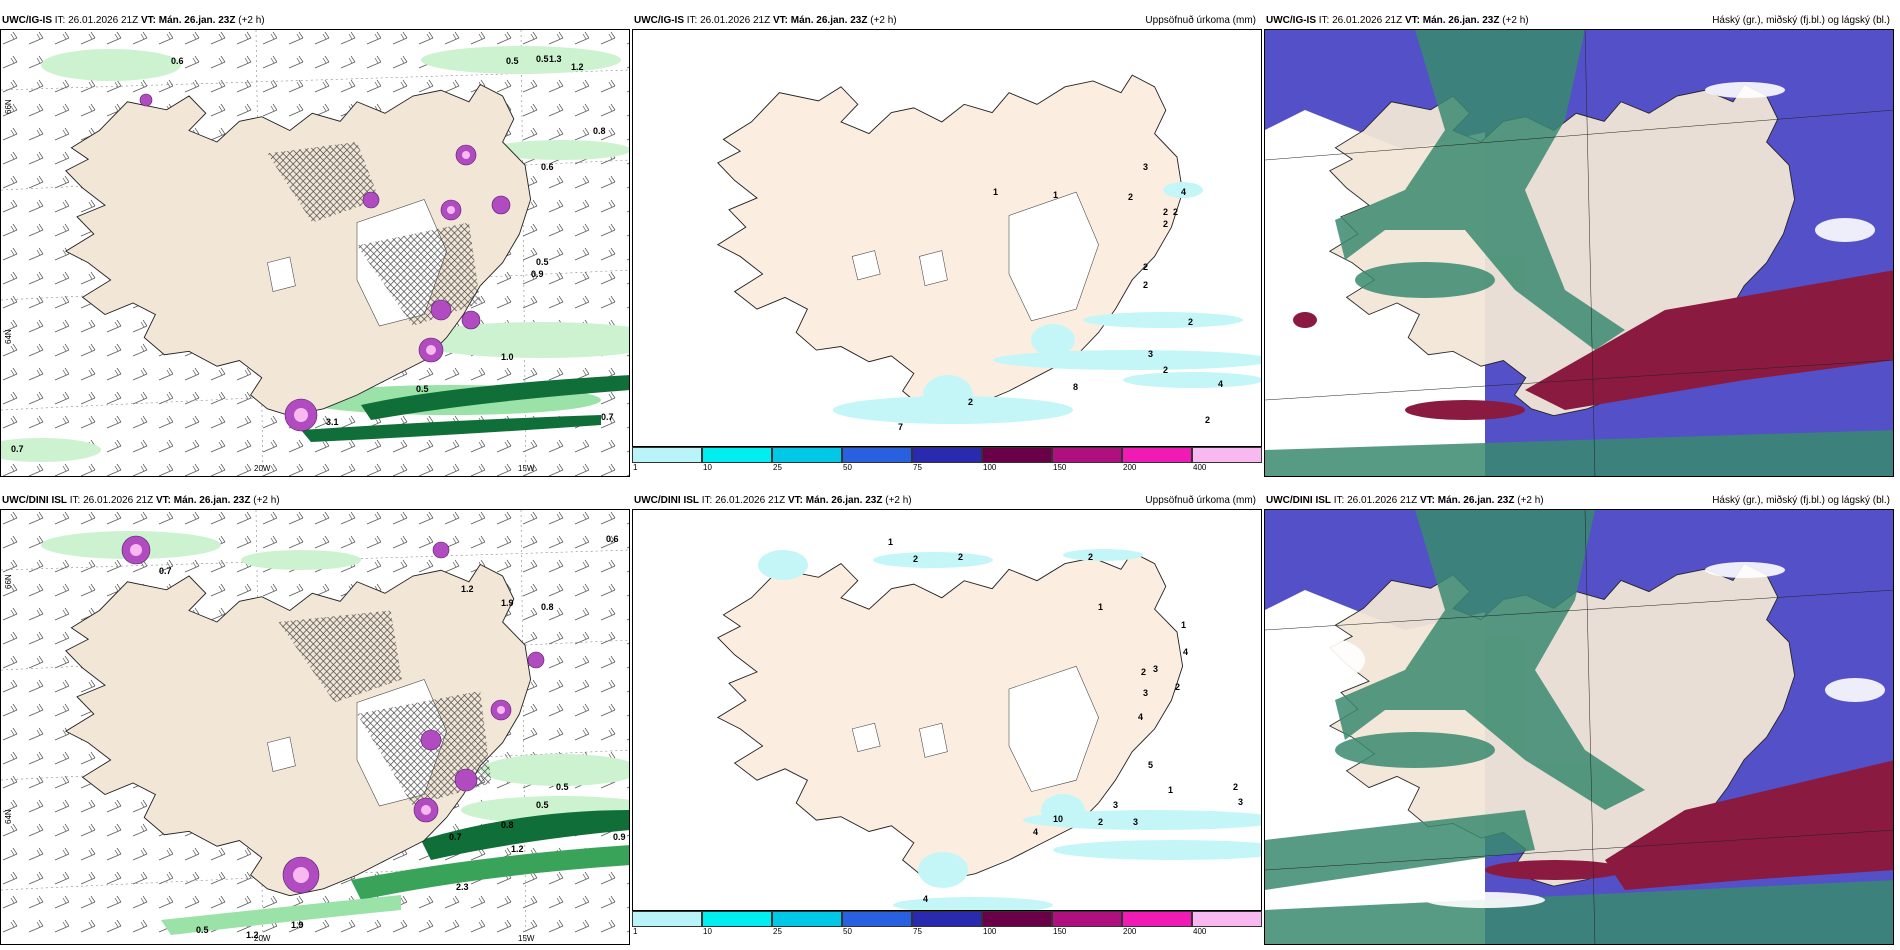 The height and width of the screenshot is (950, 1900). Describe the element at coordinates (1058, 819) in the screenshot. I see `value-label: 10` at that location.